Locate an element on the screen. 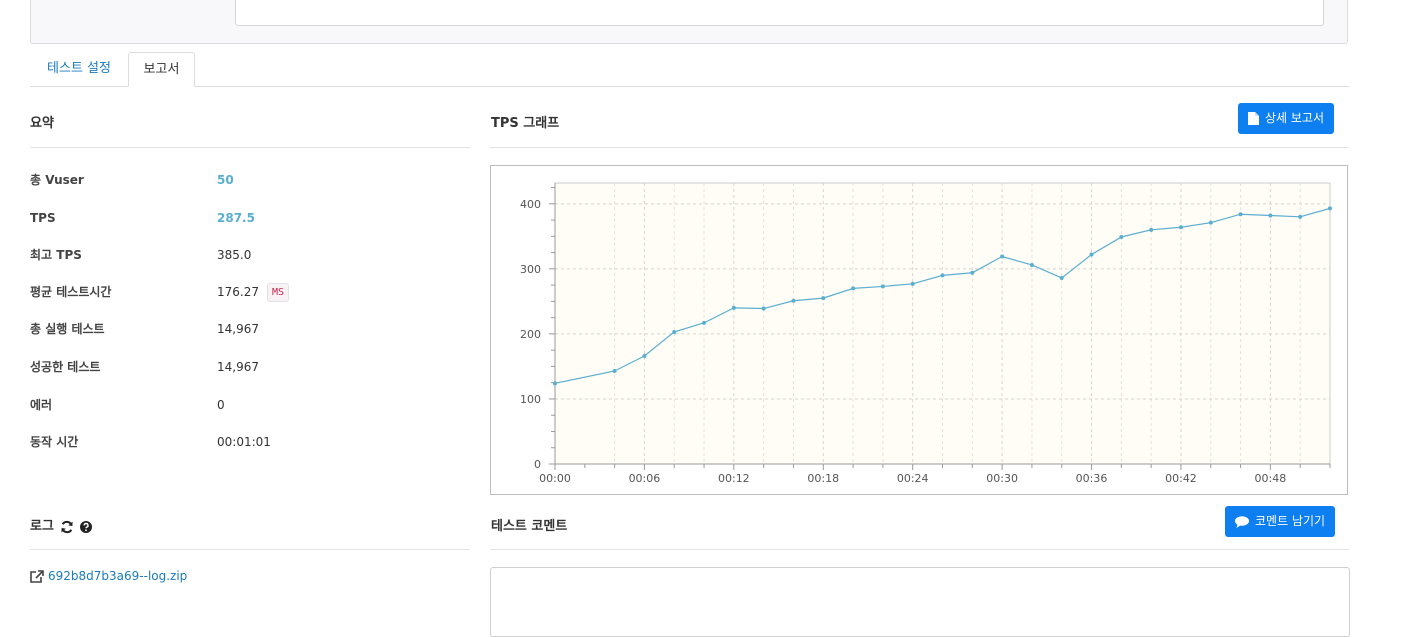  x-tick-label: 00:18 is located at coordinates (823, 478).